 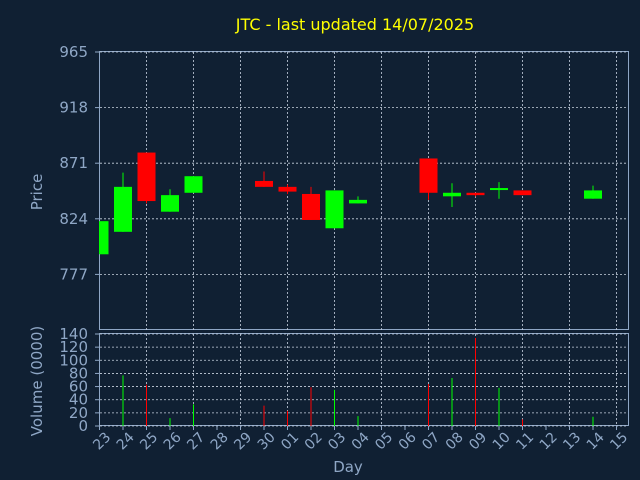 I want to click on x-tick-label: 05, so click(x=384, y=441).